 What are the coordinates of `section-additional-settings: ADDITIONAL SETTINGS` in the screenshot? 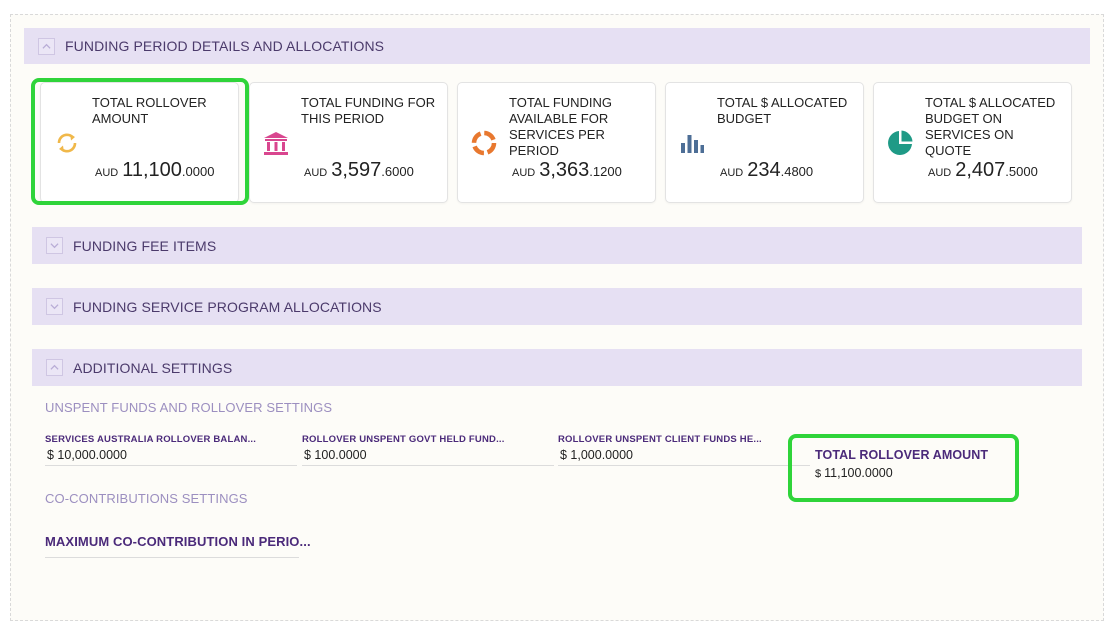 It's located at (557, 367).